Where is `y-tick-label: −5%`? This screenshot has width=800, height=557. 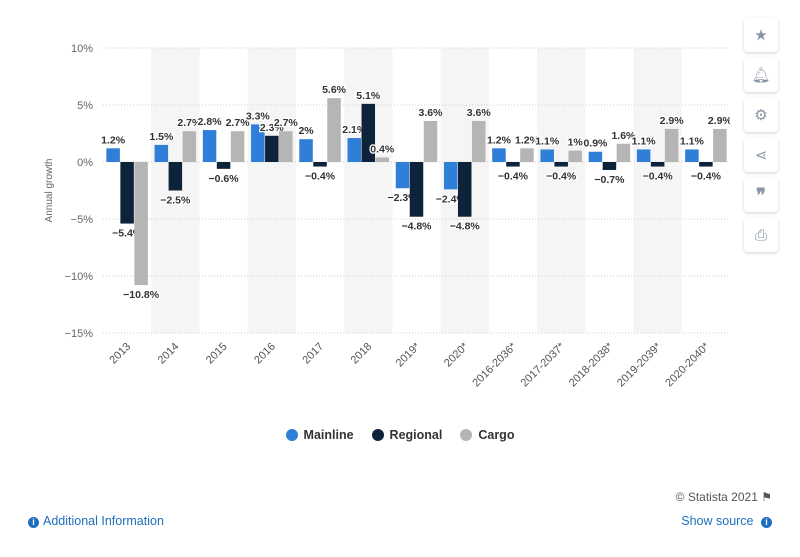 y-tick-label: −5% is located at coordinates (82, 220).